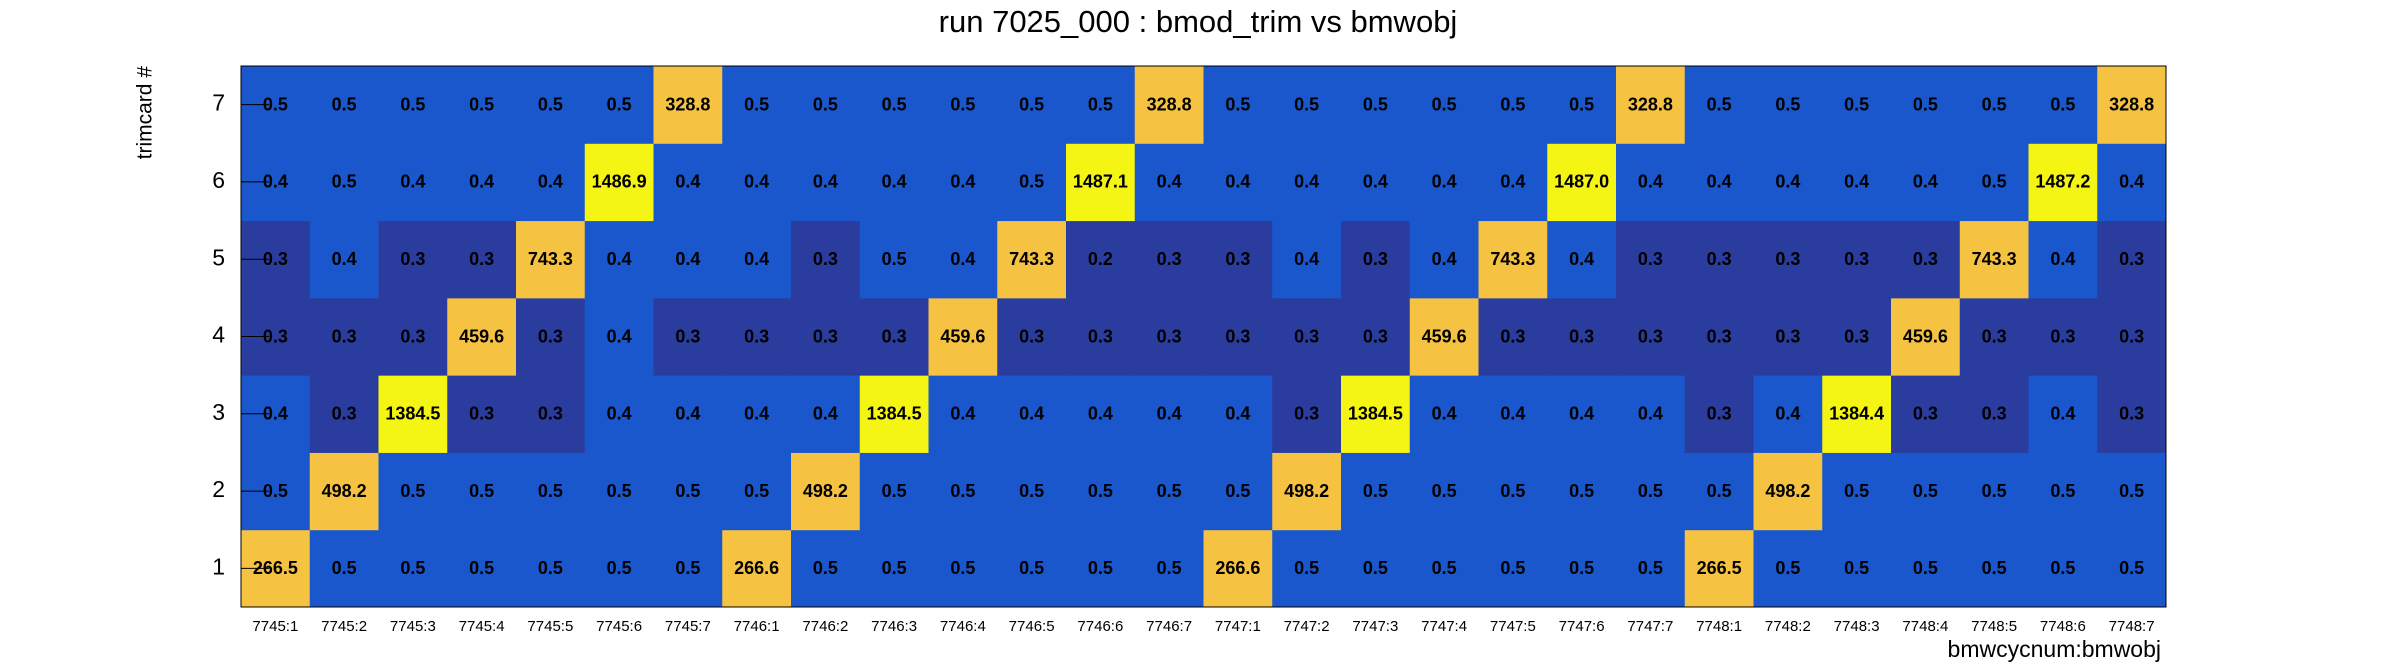 Image resolution: width=2396 pixels, height=672 pixels. I want to click on x-tick-label: 7748:5, so click(1994, 626).